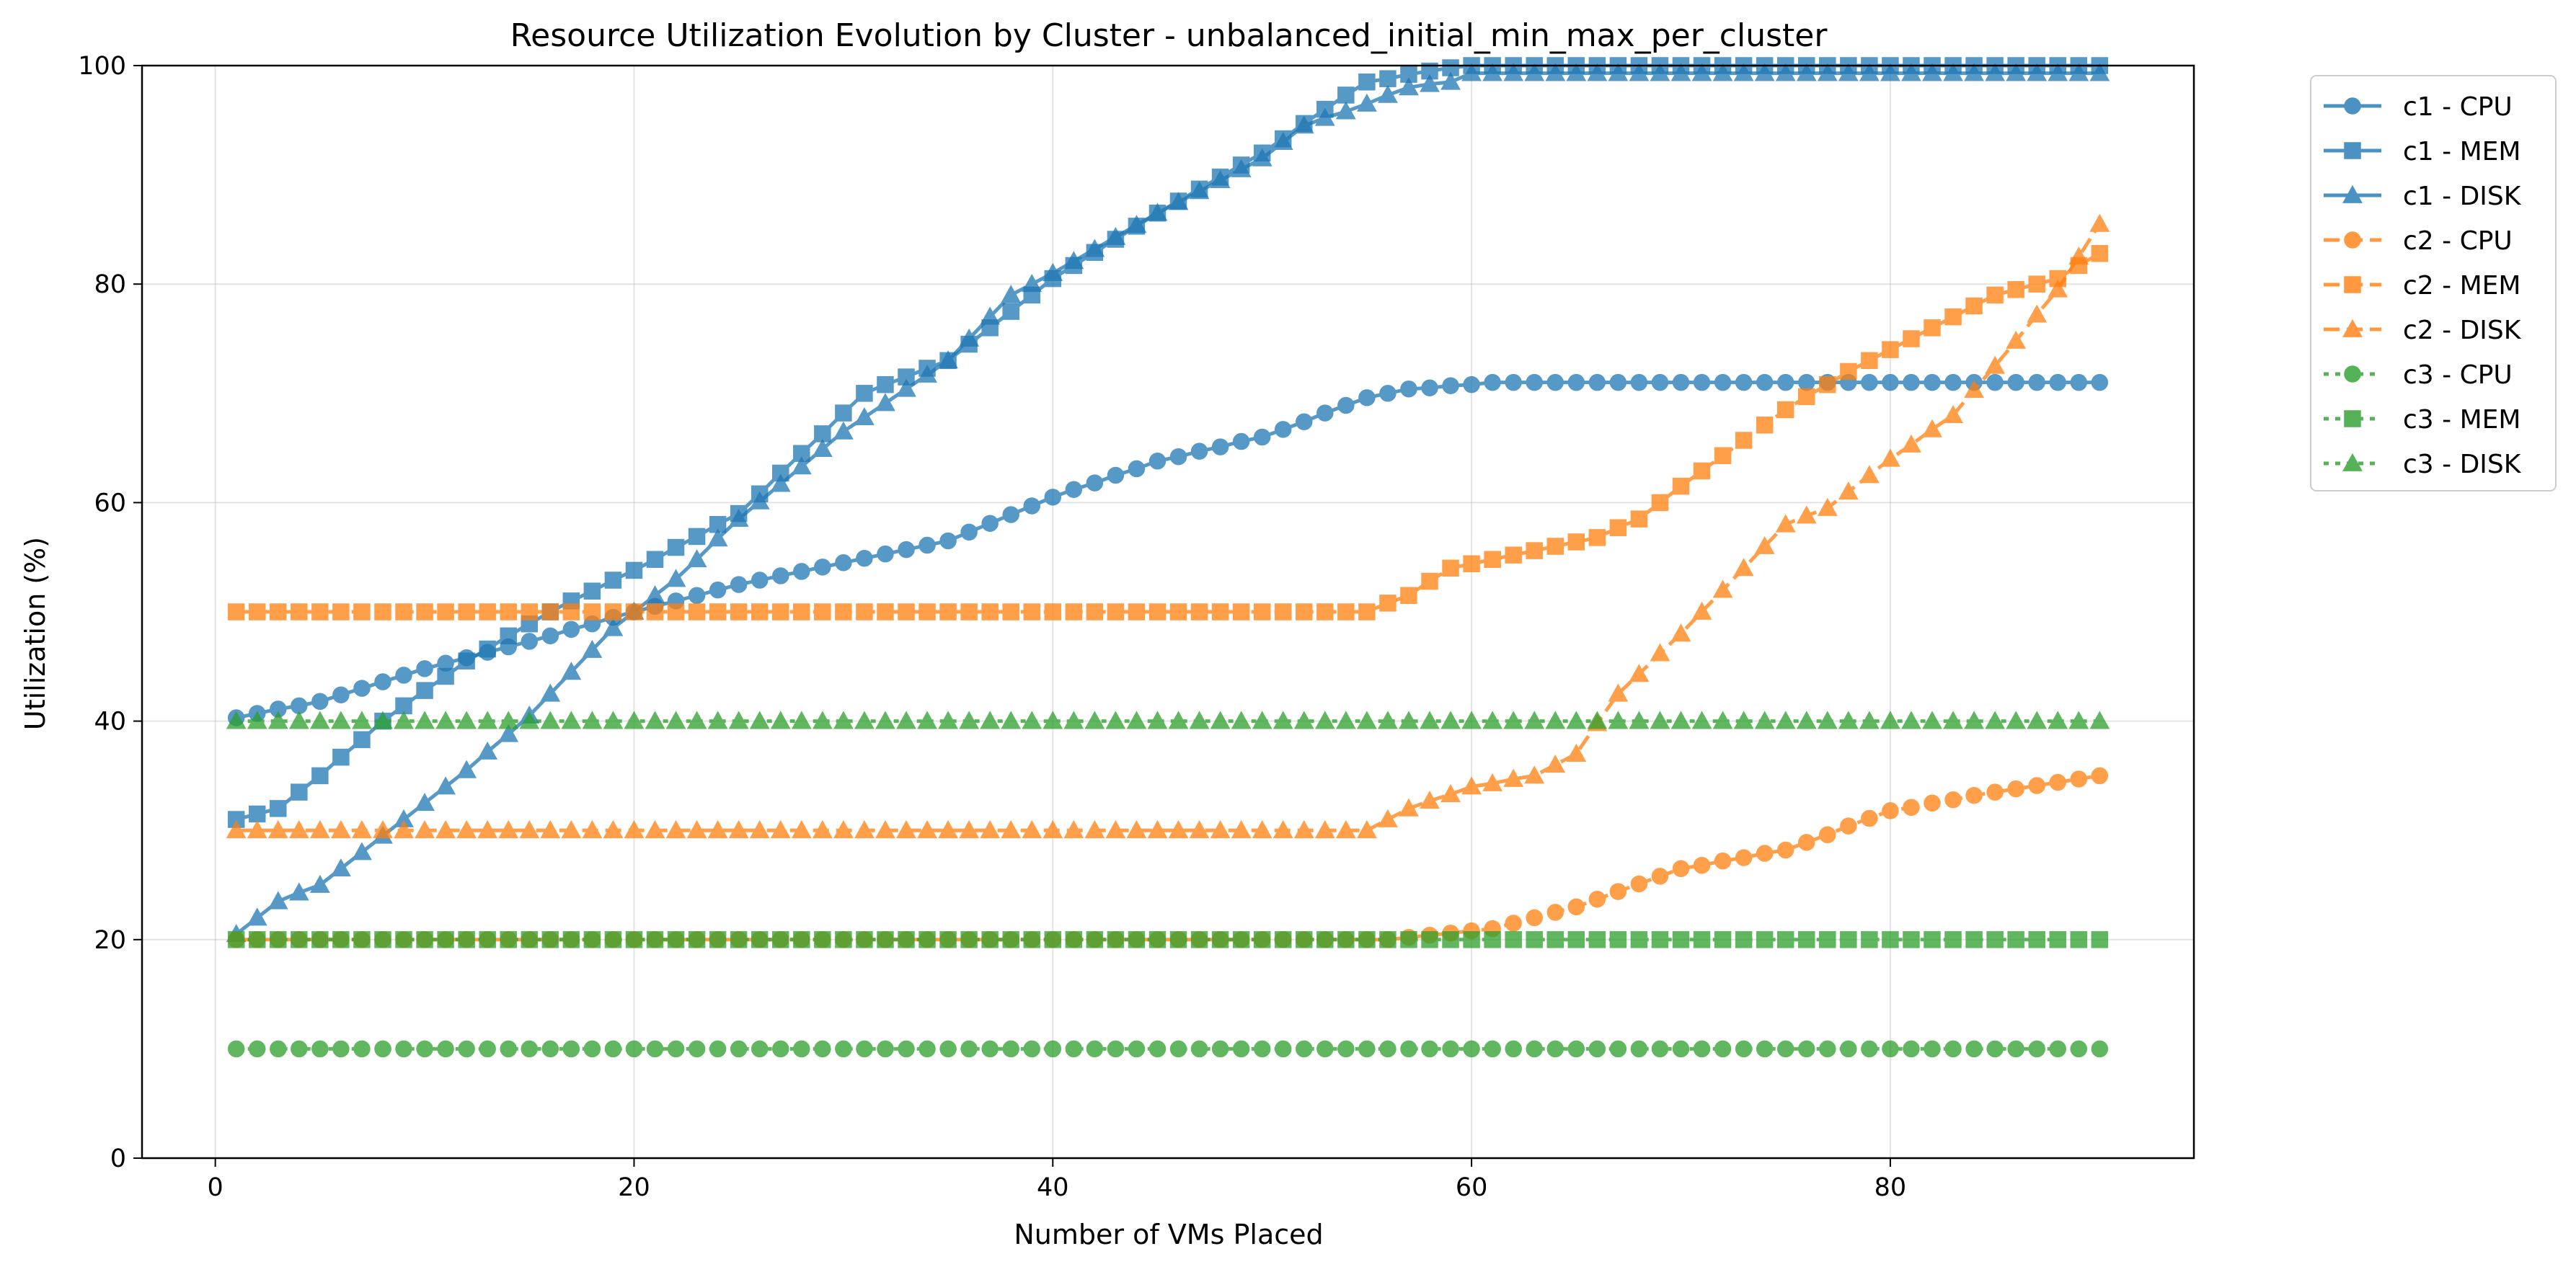 The image size is (2576, 1272). I want to click on legend-entry, so click(2352, 374).